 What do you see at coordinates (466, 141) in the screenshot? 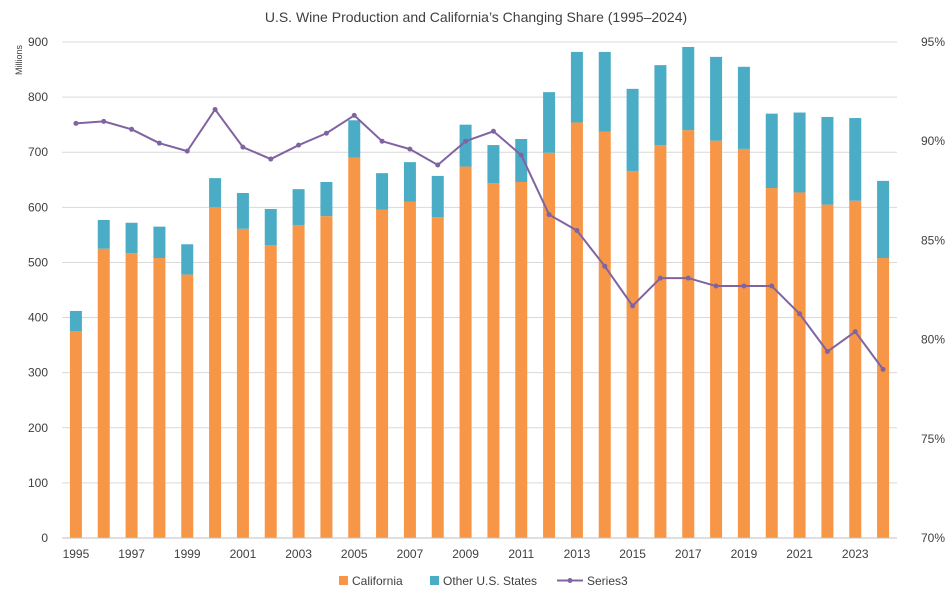
I see `series3-point-2009` at bounding box center [466, 141].